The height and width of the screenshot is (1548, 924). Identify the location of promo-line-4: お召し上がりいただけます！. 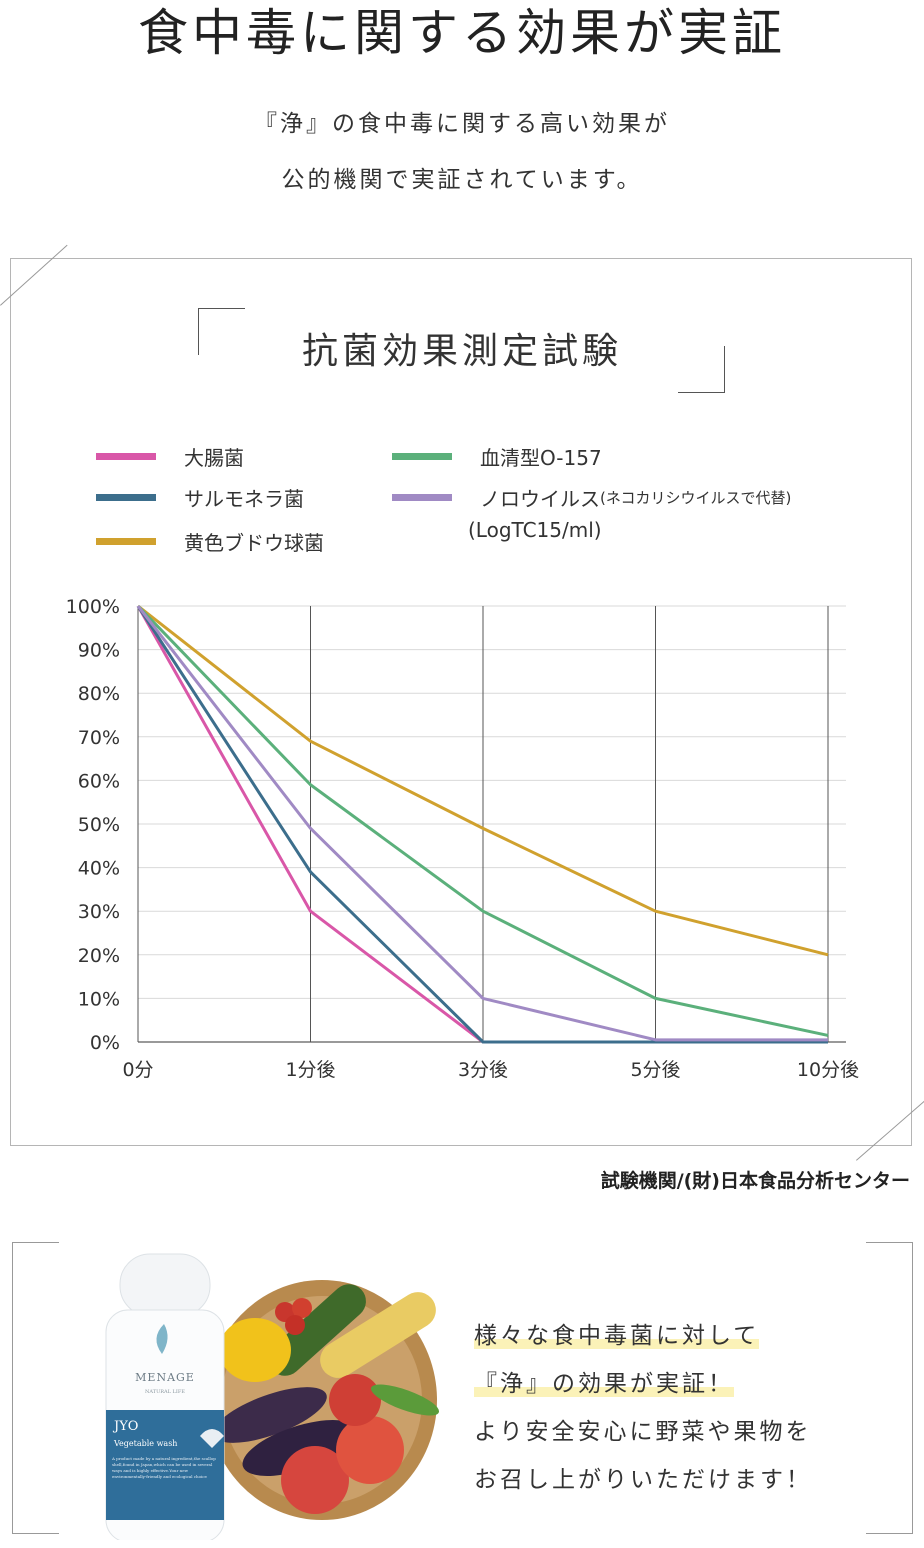
(643, 1480).